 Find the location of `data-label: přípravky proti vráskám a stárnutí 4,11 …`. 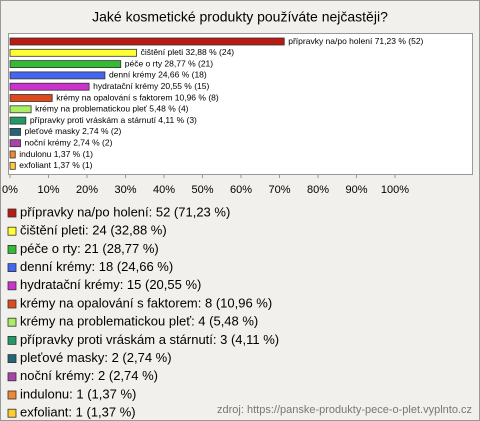

data-label: přípravky proti vráskám a stárnutí 4,11 … is located at coordinates (113, 120).